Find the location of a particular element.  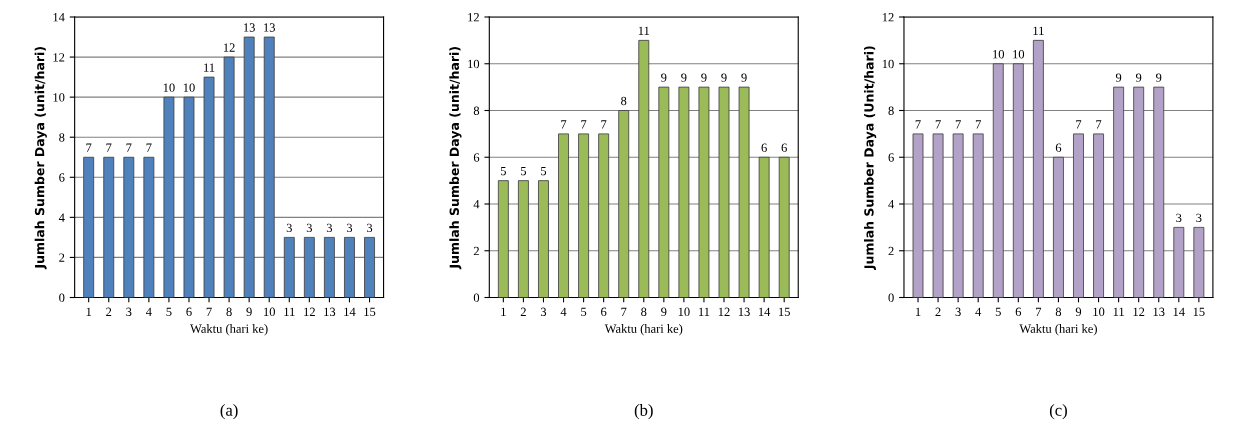

y-tick-label: 4 is located at coordinates (61, 217).